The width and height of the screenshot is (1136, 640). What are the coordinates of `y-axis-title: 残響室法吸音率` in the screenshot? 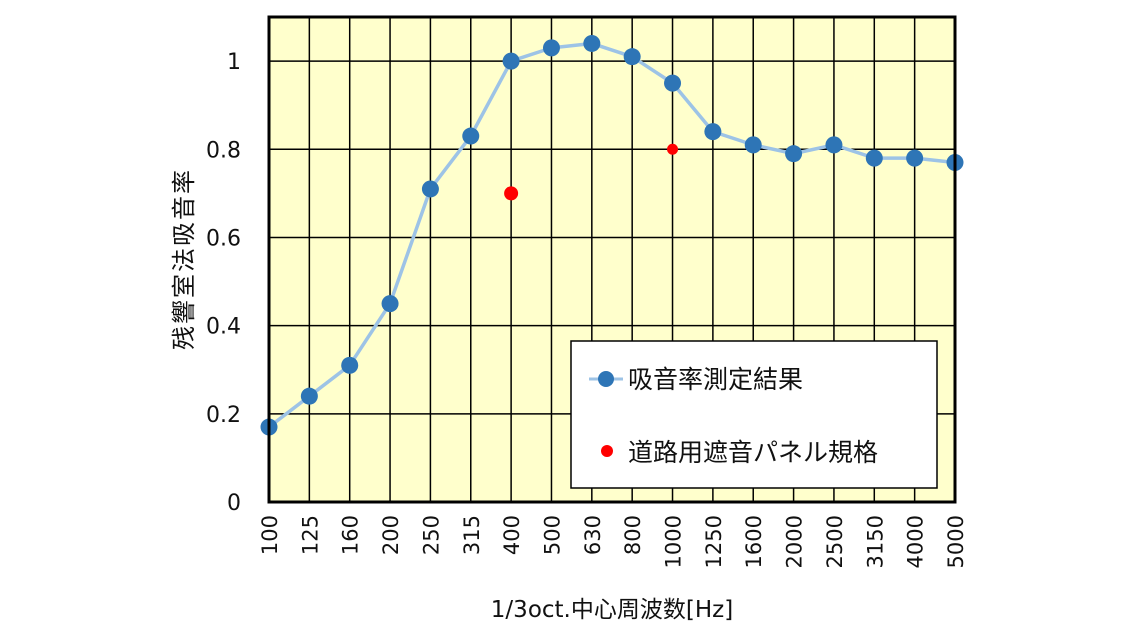 It's located at (184, 259).